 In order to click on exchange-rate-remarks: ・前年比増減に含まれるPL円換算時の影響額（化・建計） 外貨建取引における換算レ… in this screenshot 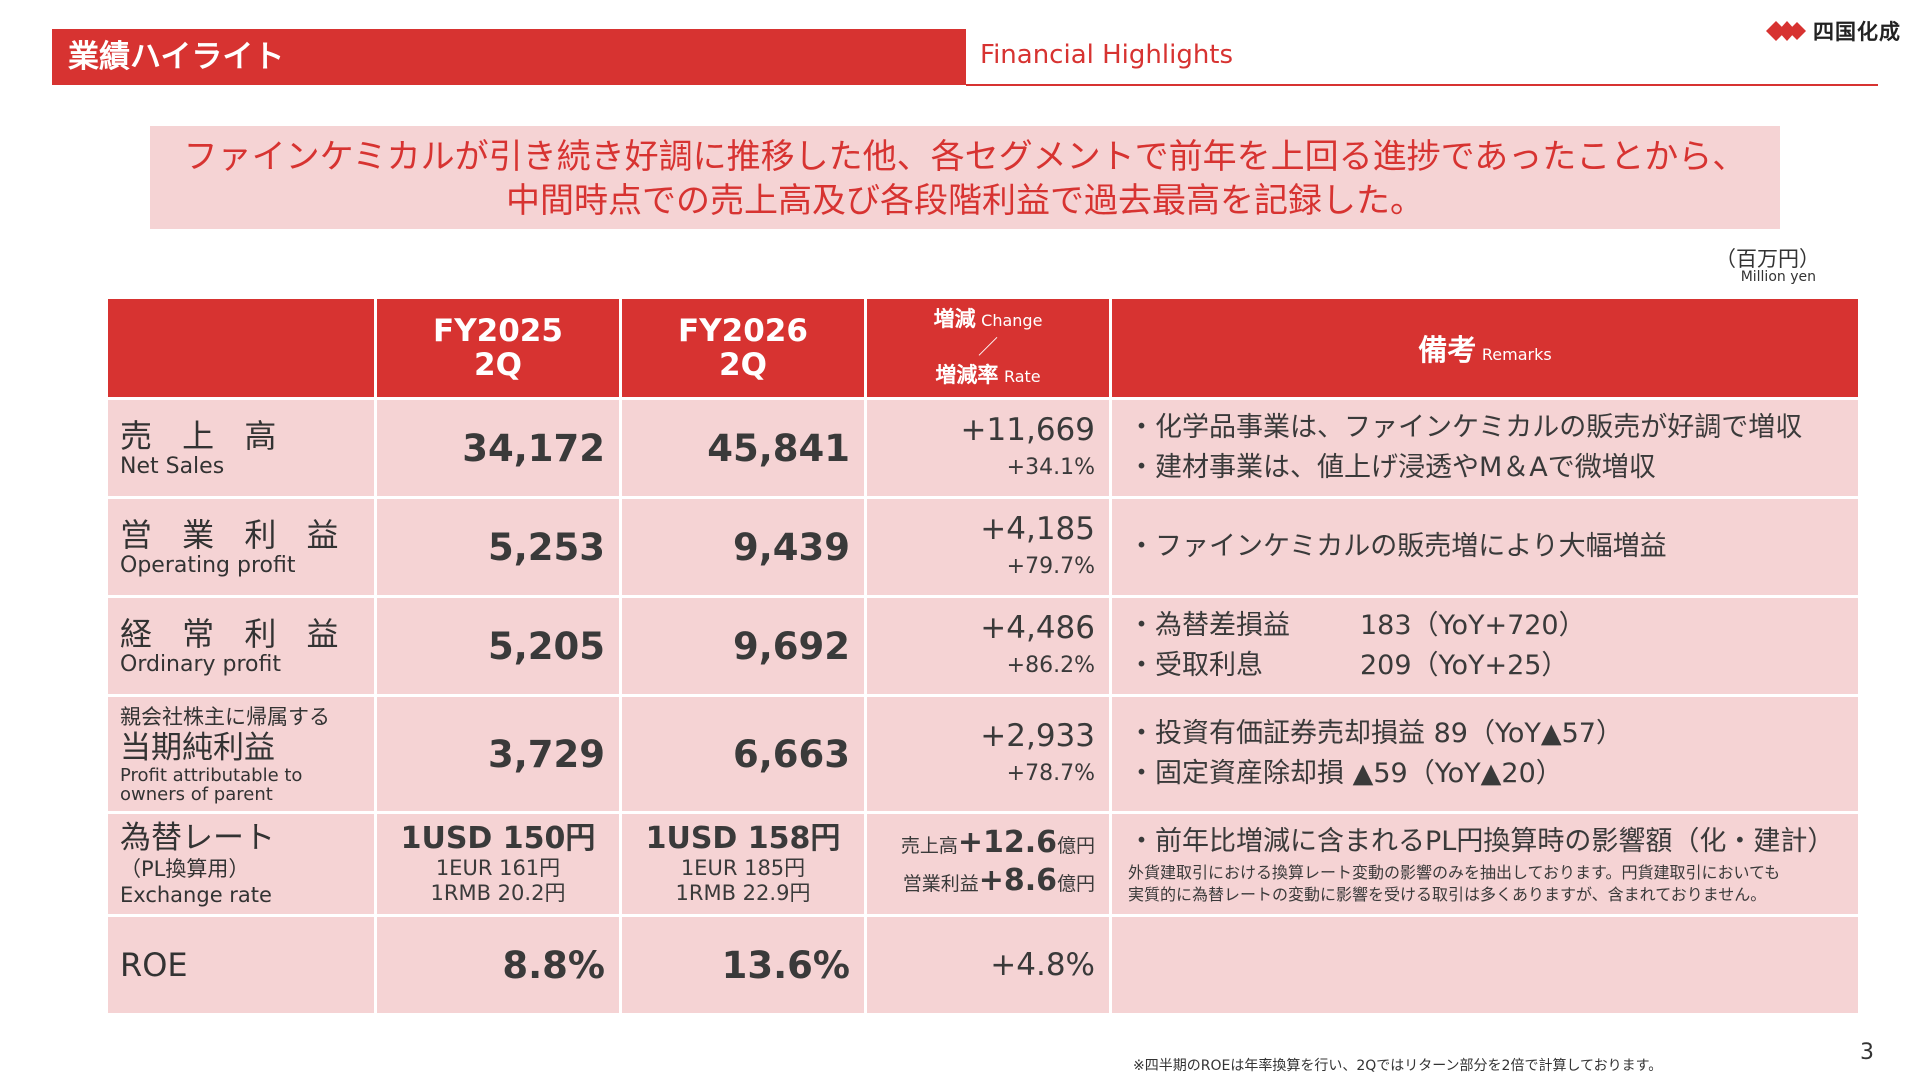, I will do `click(1485, 864)`.